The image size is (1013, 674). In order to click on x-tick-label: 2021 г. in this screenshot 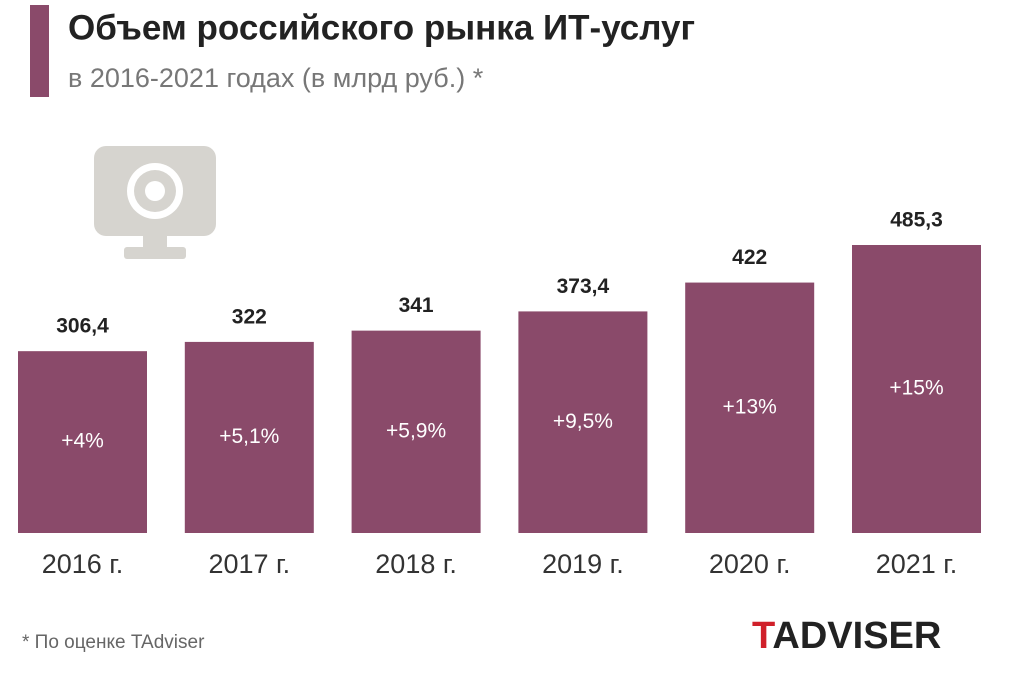, I will do `click(917, 564)`.